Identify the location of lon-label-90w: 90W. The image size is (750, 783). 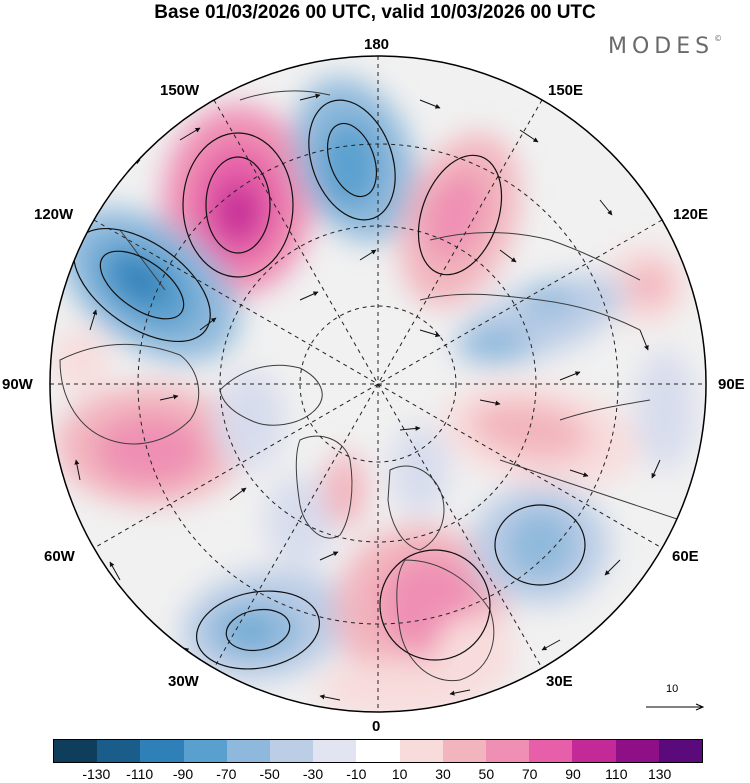
(17, 384).